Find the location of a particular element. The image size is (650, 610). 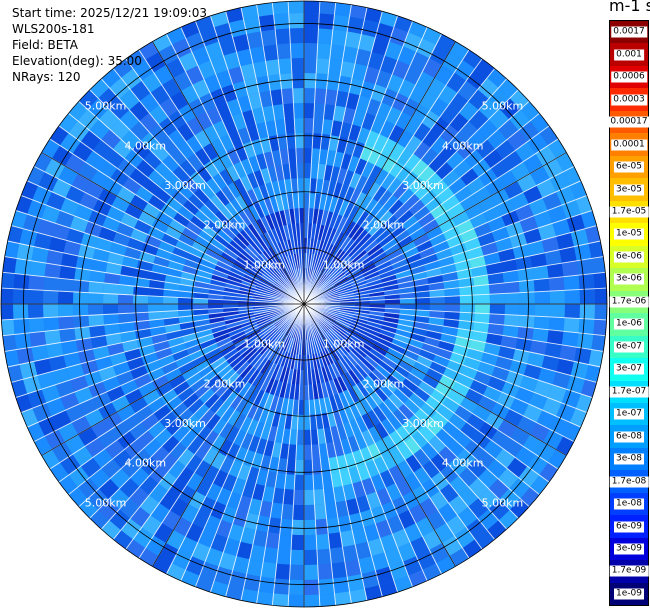

colorbar-tick-label: 3e-05 is located at coordinates (629, 190).